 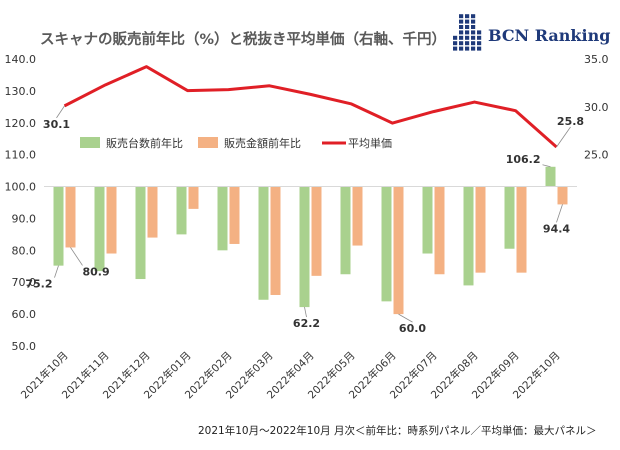 I want to click on data-label: 62.2, so click(x=306, y=323).